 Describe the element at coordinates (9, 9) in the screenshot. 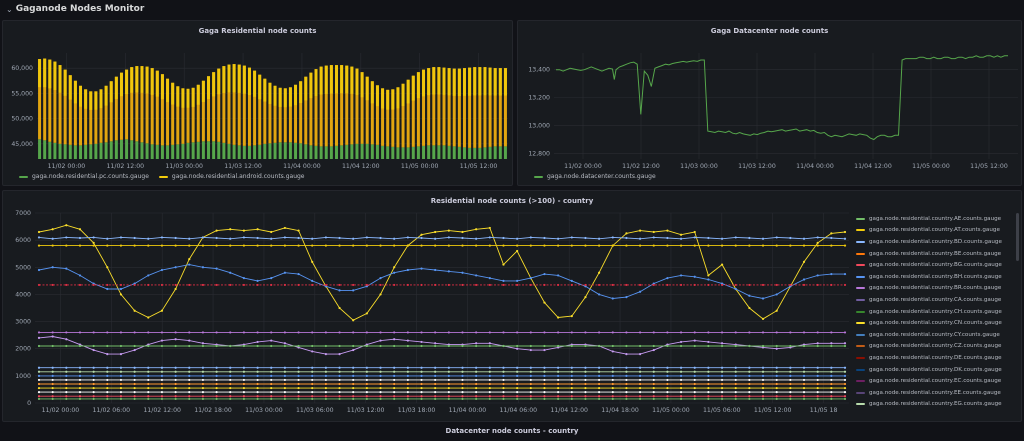

I see `chevron-down-icon: ⌄` at that location.